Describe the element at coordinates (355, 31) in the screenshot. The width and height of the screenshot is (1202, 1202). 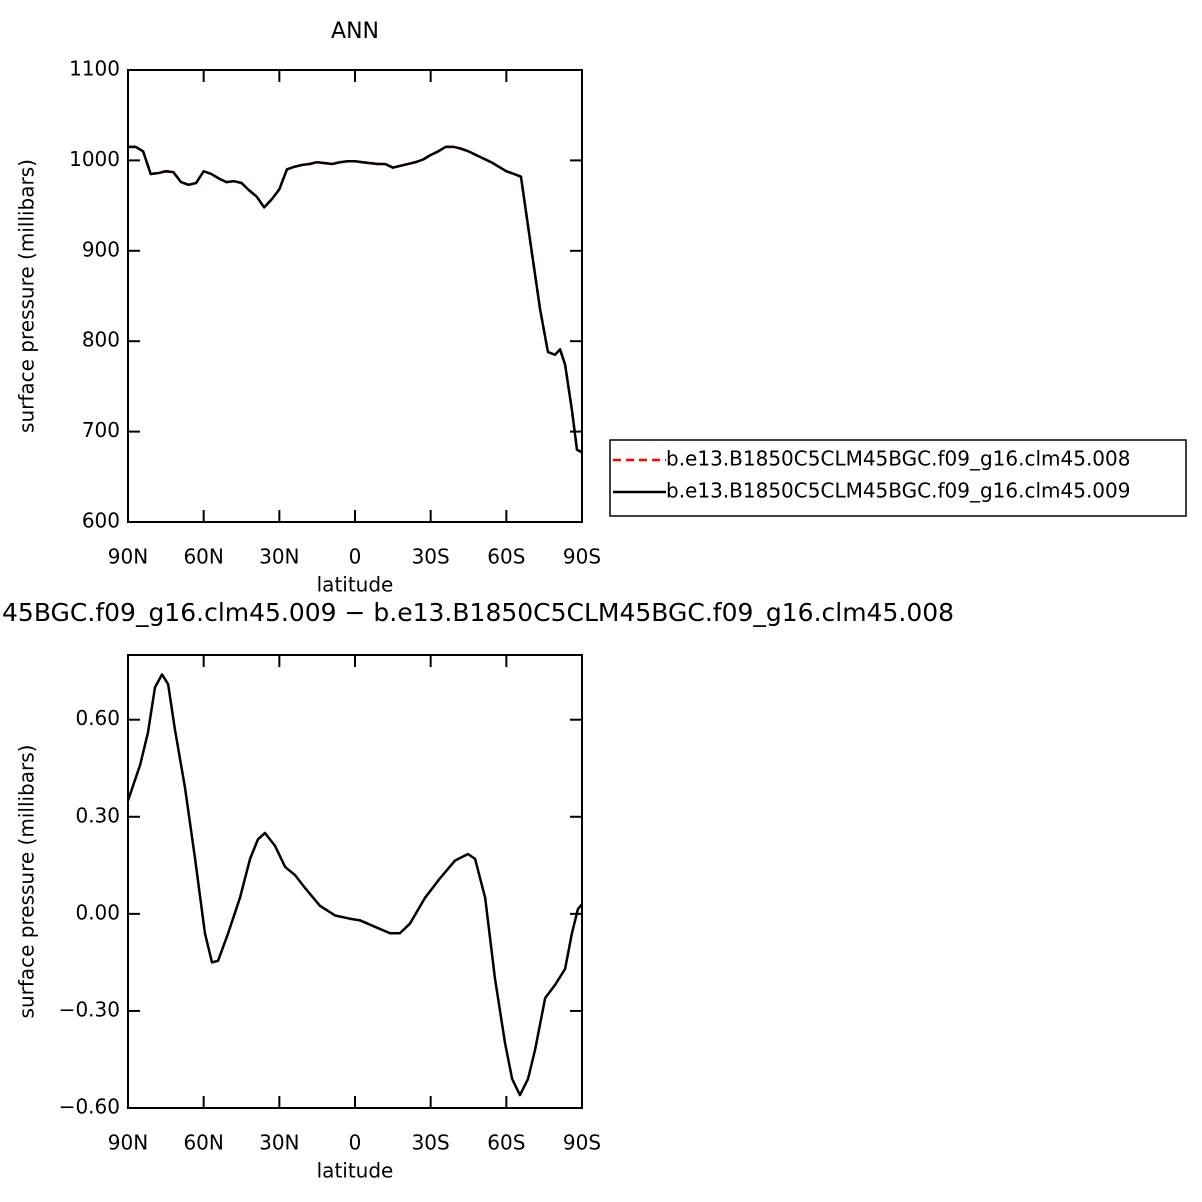
I see `chart-title: ANN` at that location.